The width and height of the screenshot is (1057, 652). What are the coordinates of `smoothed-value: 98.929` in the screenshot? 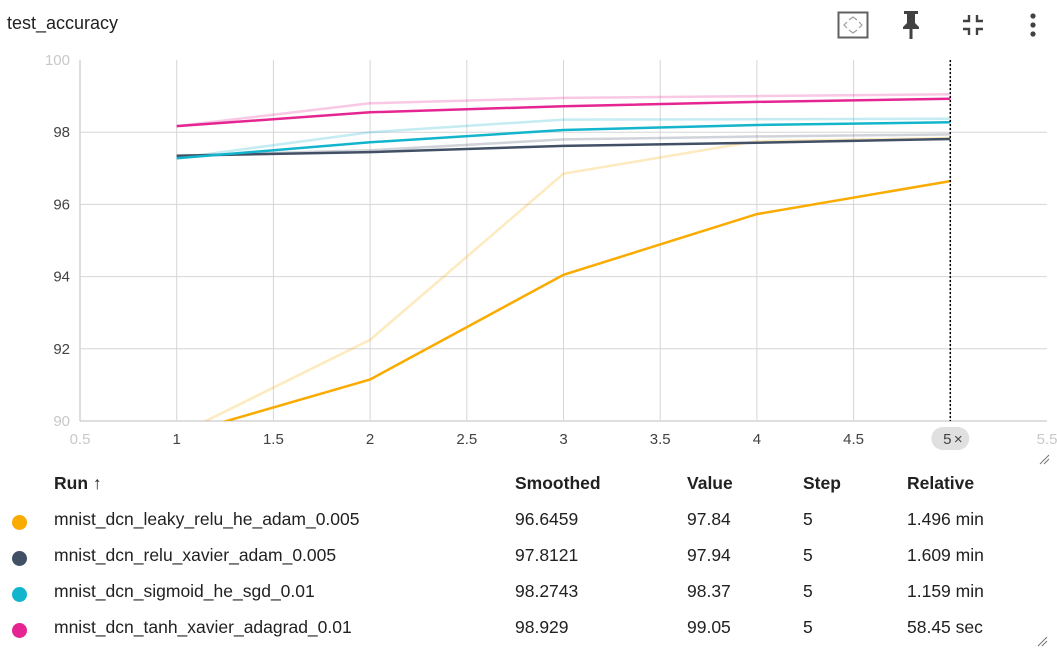 It's located at (542, 627).